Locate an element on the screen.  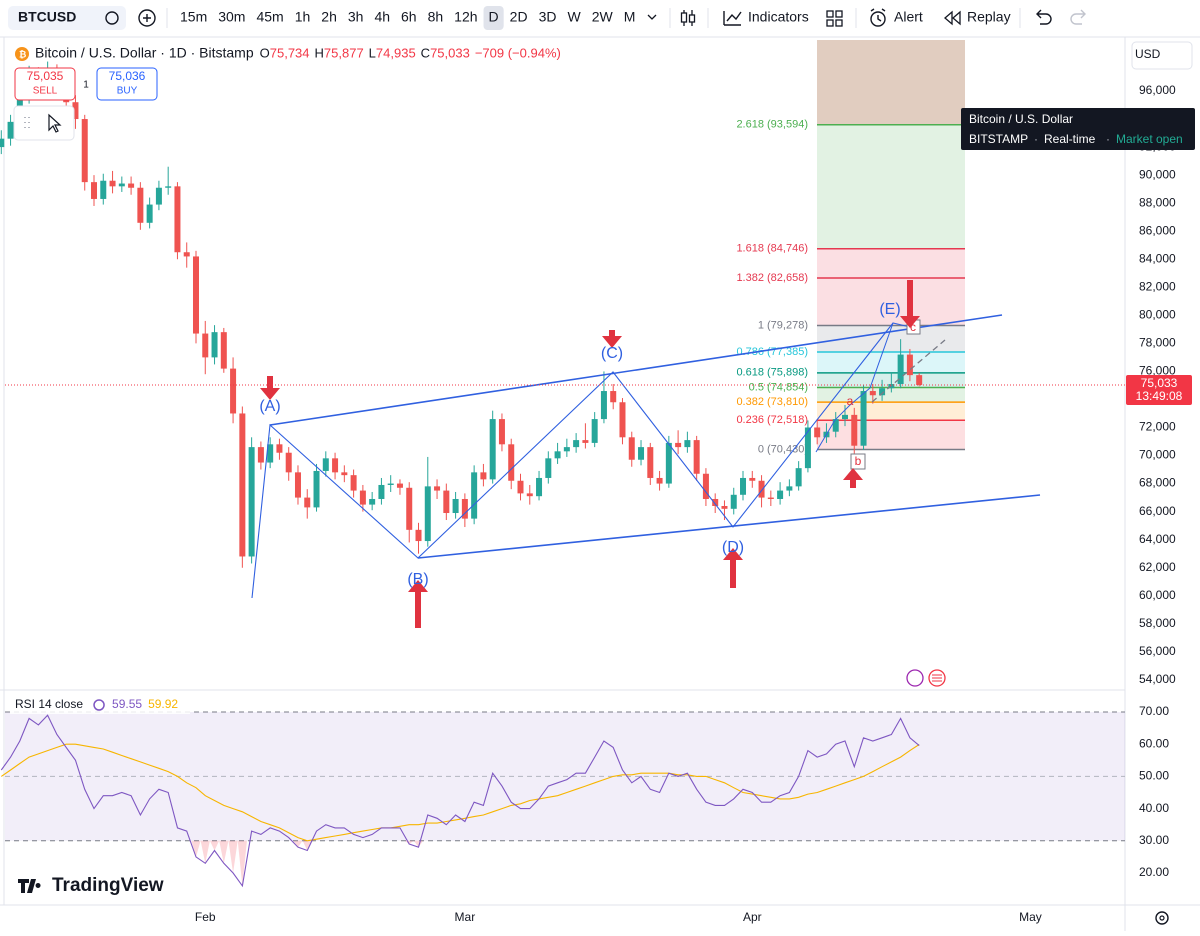
rsi-value: 59.55 is located at coordinates (127, 704).